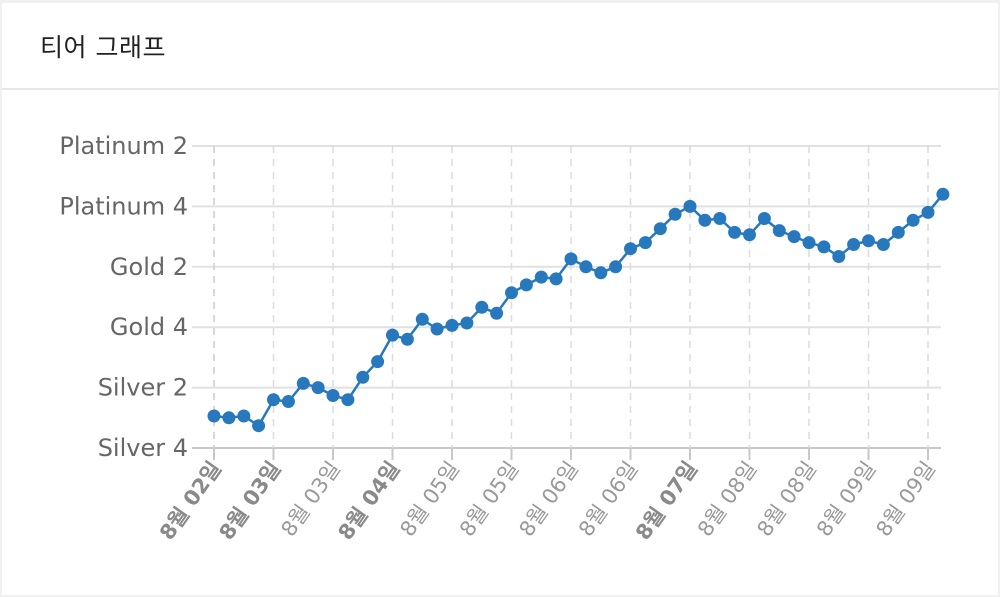  Describe the element at coordinates (149, 267) in the screenshot. I see `y-tick-label: Gold 2` at that location.